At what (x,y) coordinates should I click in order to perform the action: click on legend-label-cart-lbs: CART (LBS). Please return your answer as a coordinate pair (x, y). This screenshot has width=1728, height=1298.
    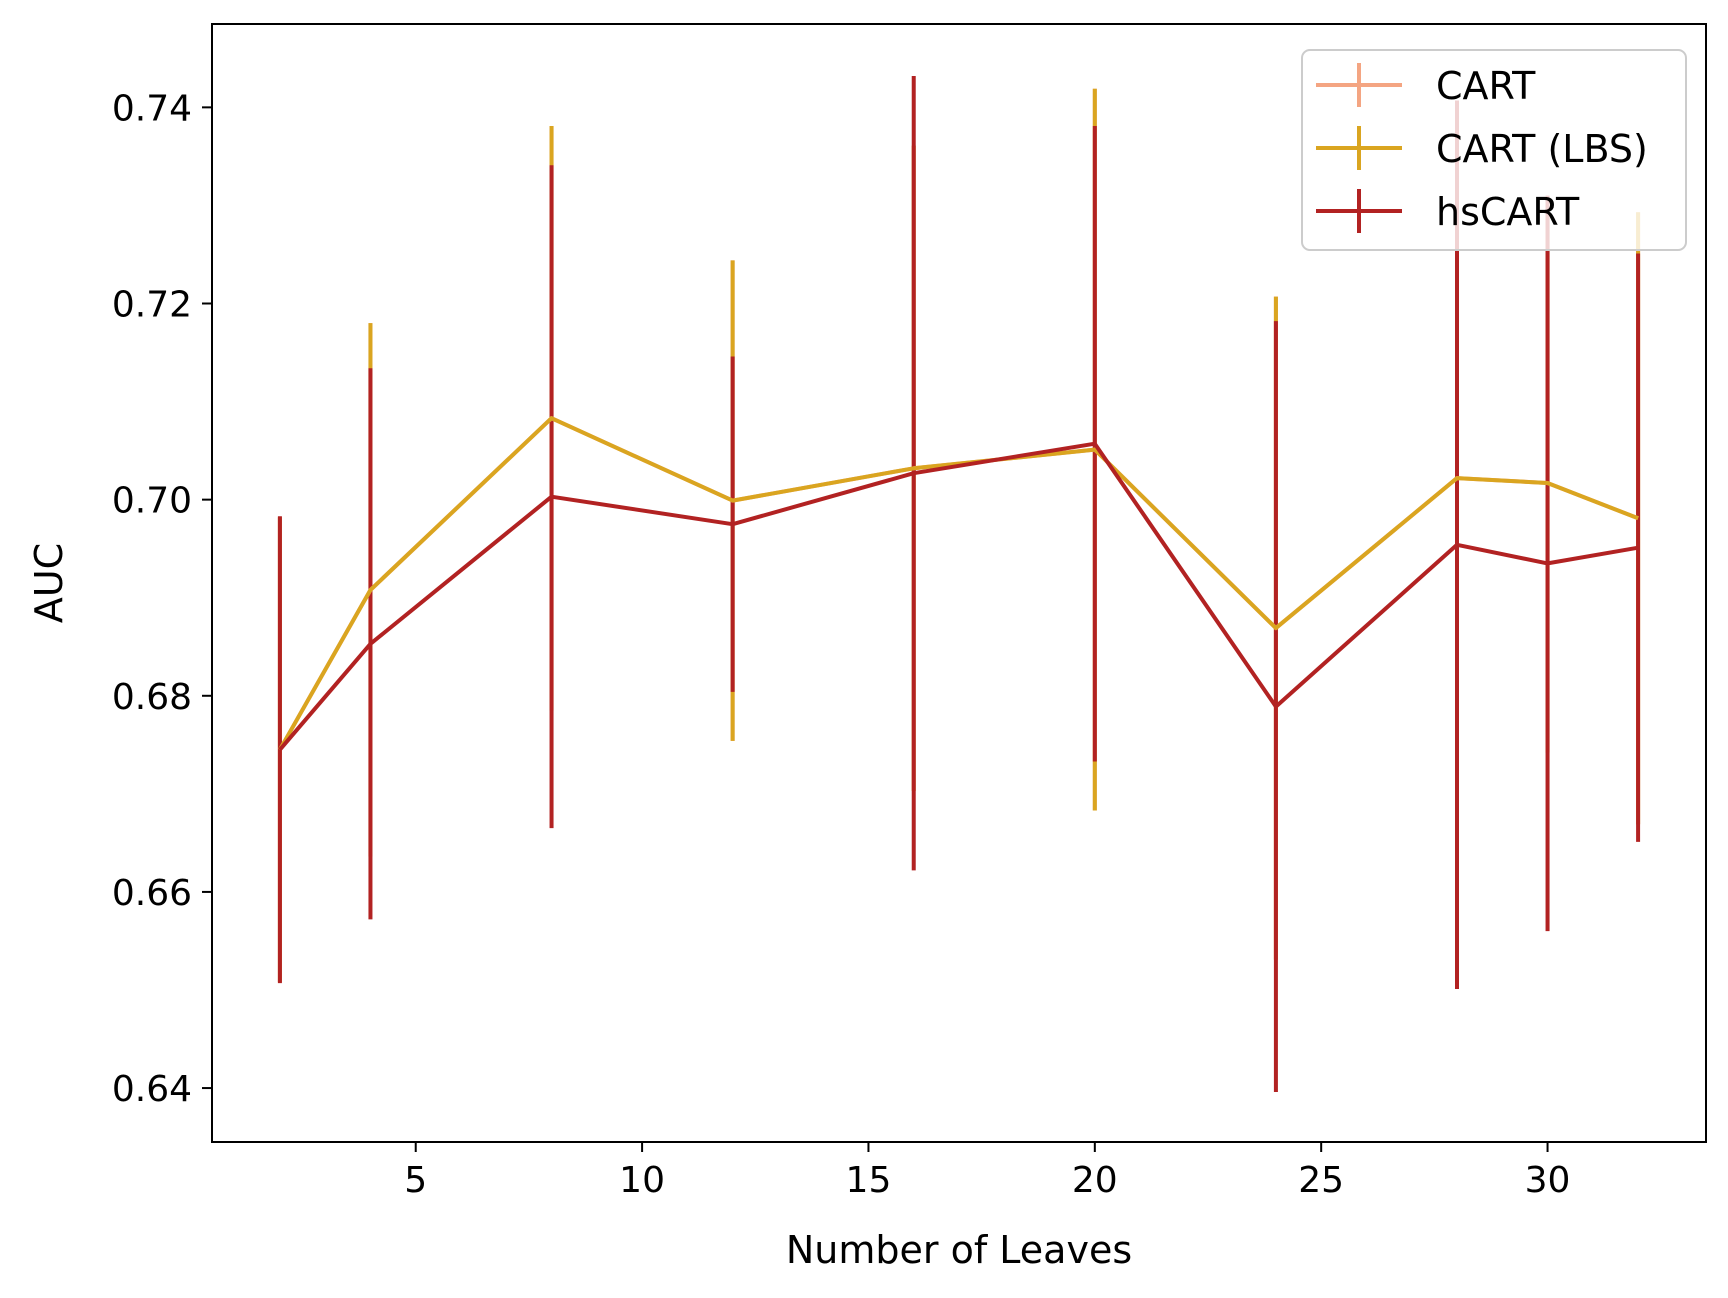
    Looking at the image, I should click on (1542, 149).